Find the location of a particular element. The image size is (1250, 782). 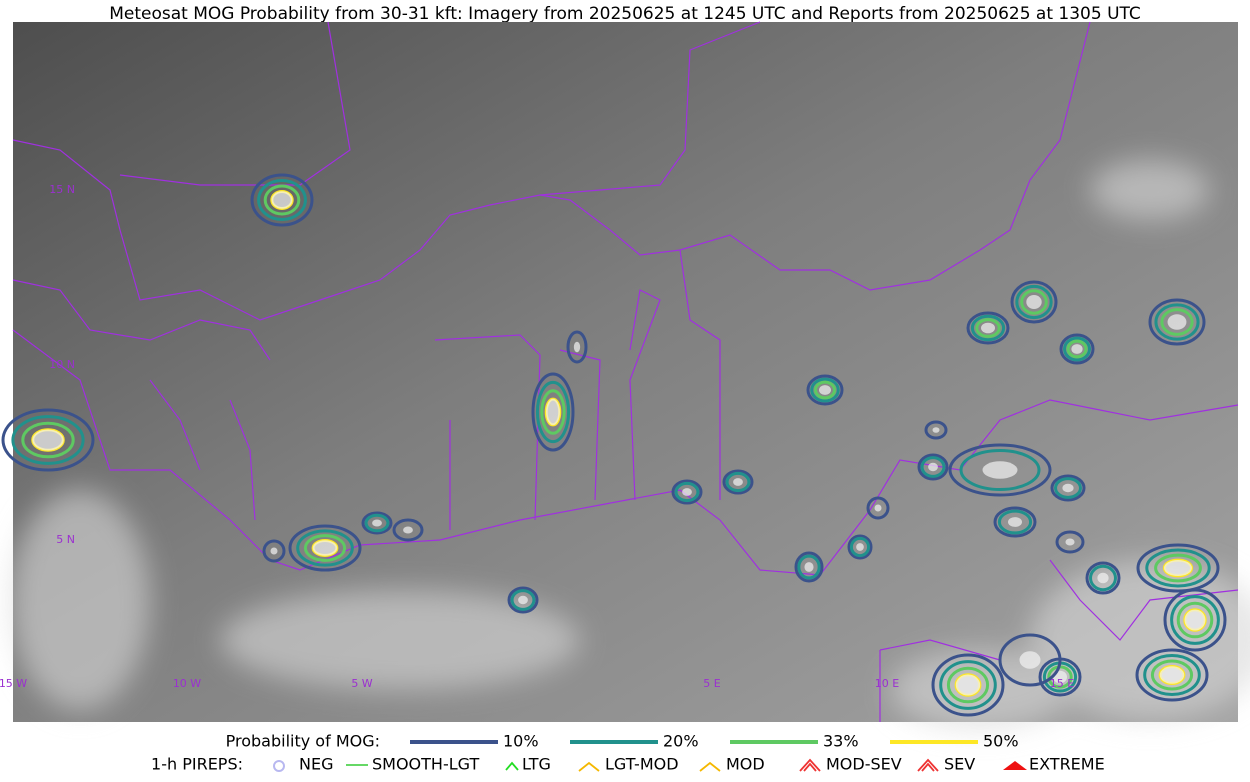

legend-text: LTG is located at coordinates (536, 764).